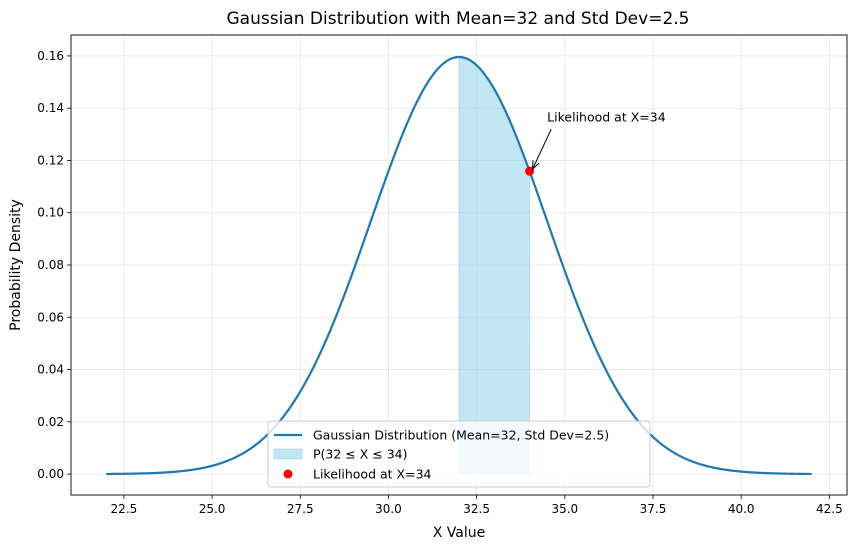 This screenshot has width=856, height=549. What do you see at coordinates (50, 265) in the screenshot?
I see `y-tick-label: 0.08` at bounding box center [50, 265].